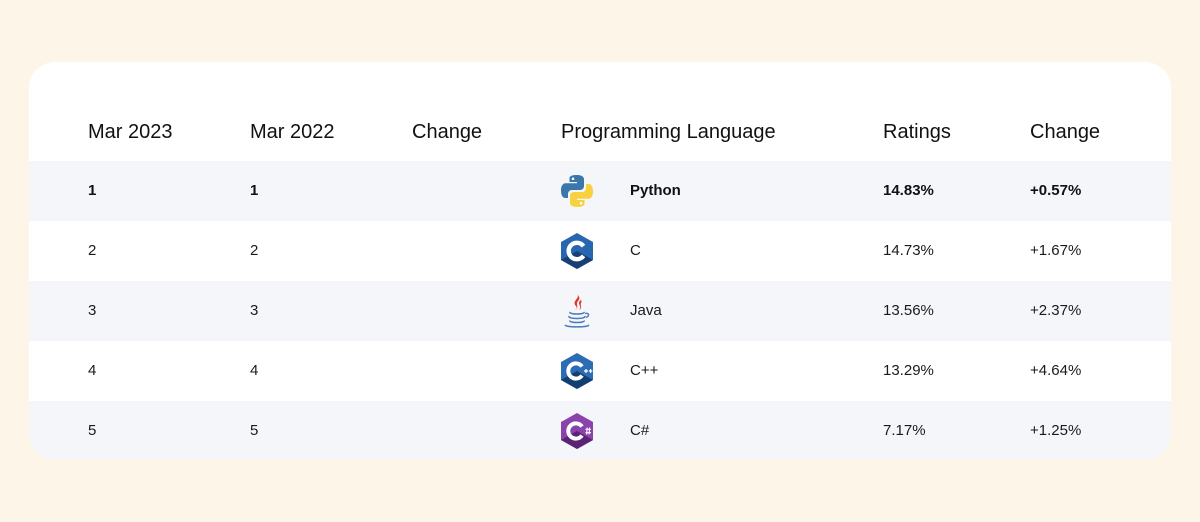 The image size is (1200, 522). What do you see at coordinates (577, 431) in the screenshot?
I see `csharp-icon` at bounding box center [577, 431].